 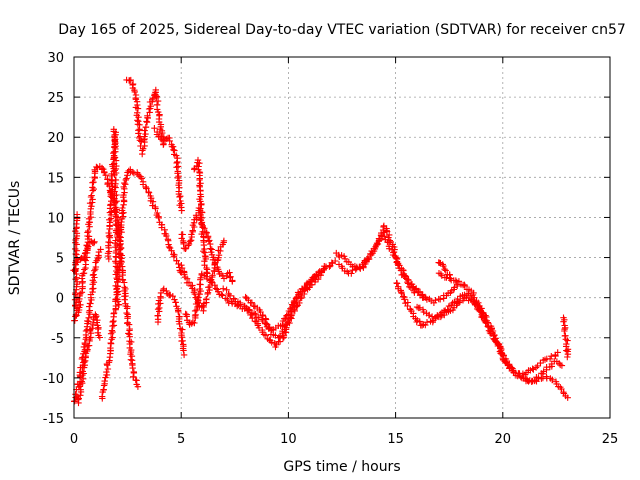 I want to click on y-tick-label: 25, so click(x=55, y=98).